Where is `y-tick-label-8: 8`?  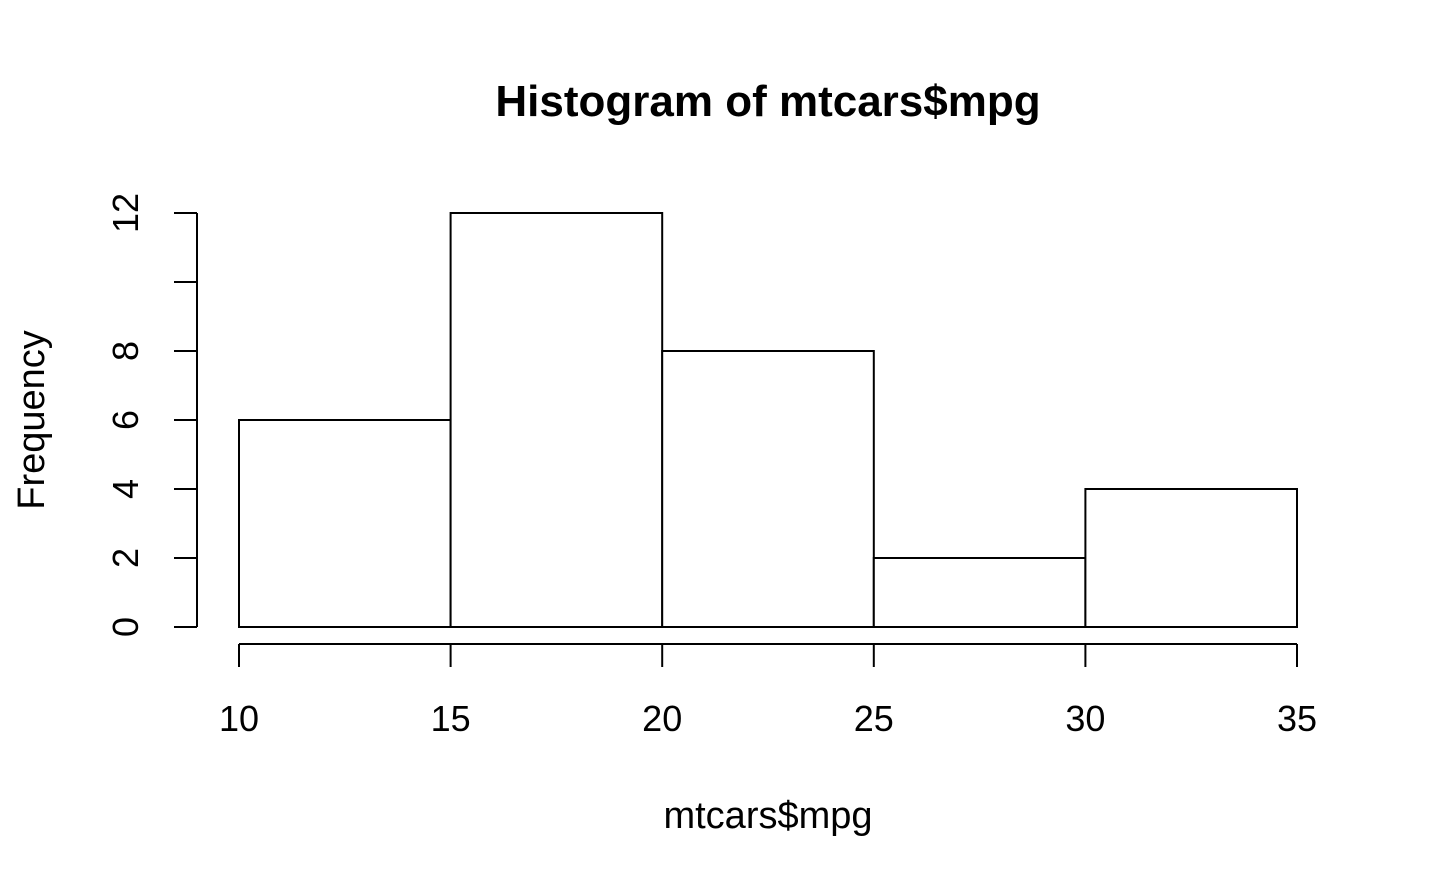
y-tick-label-8: 8 is located at coordinates (125, 351).